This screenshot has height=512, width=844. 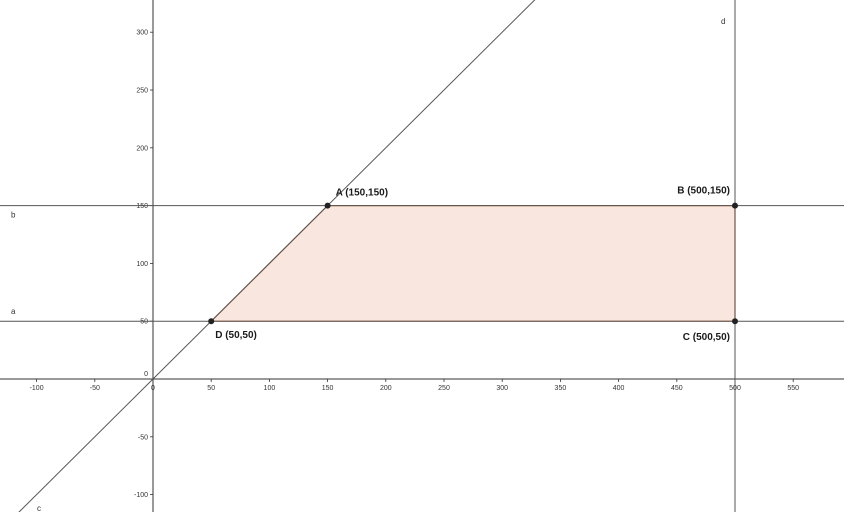 I want to click on point-a, so click(x=327, y=205).